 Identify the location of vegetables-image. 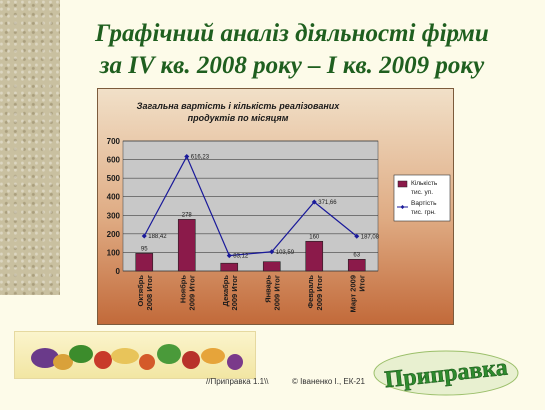
(137, 357).